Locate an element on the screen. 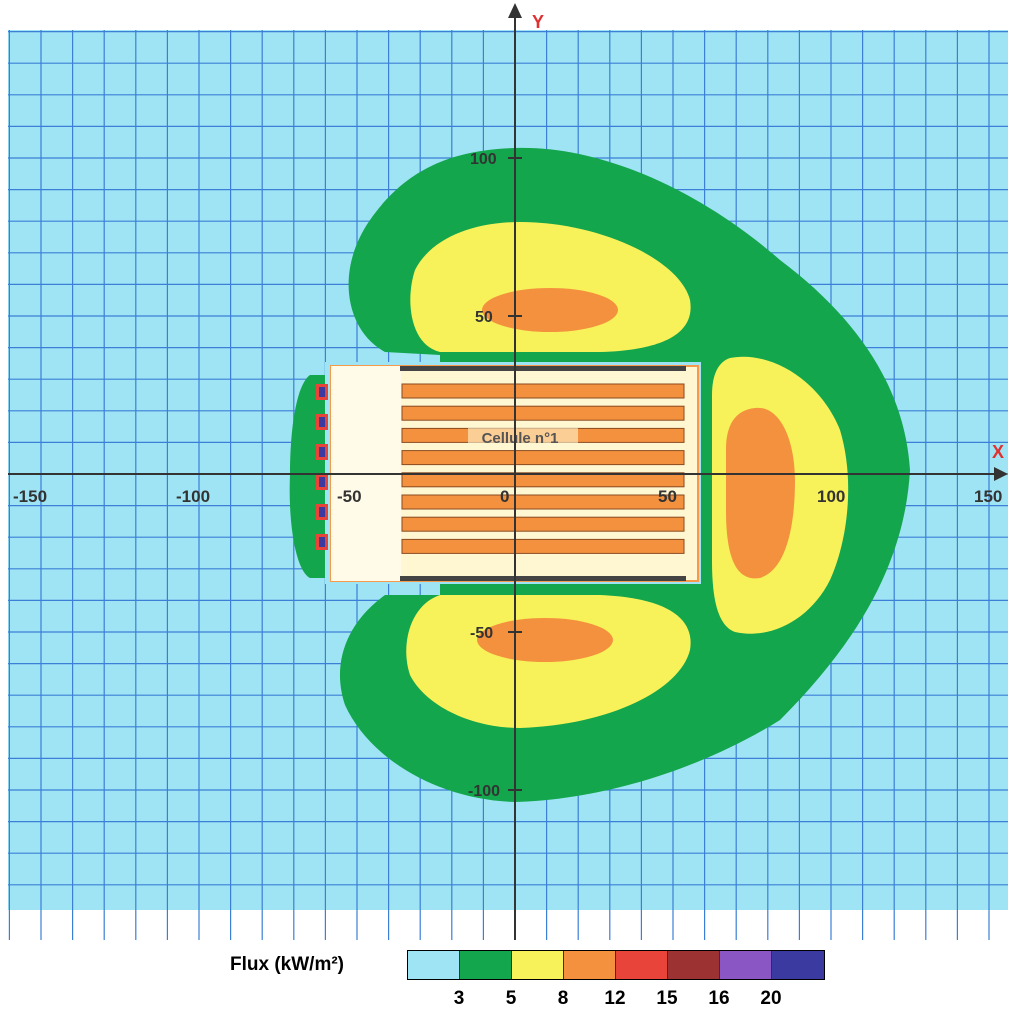 The image size is (1009, 1020). building-label: Cellule n°1 is located at coordinates (520, 438).